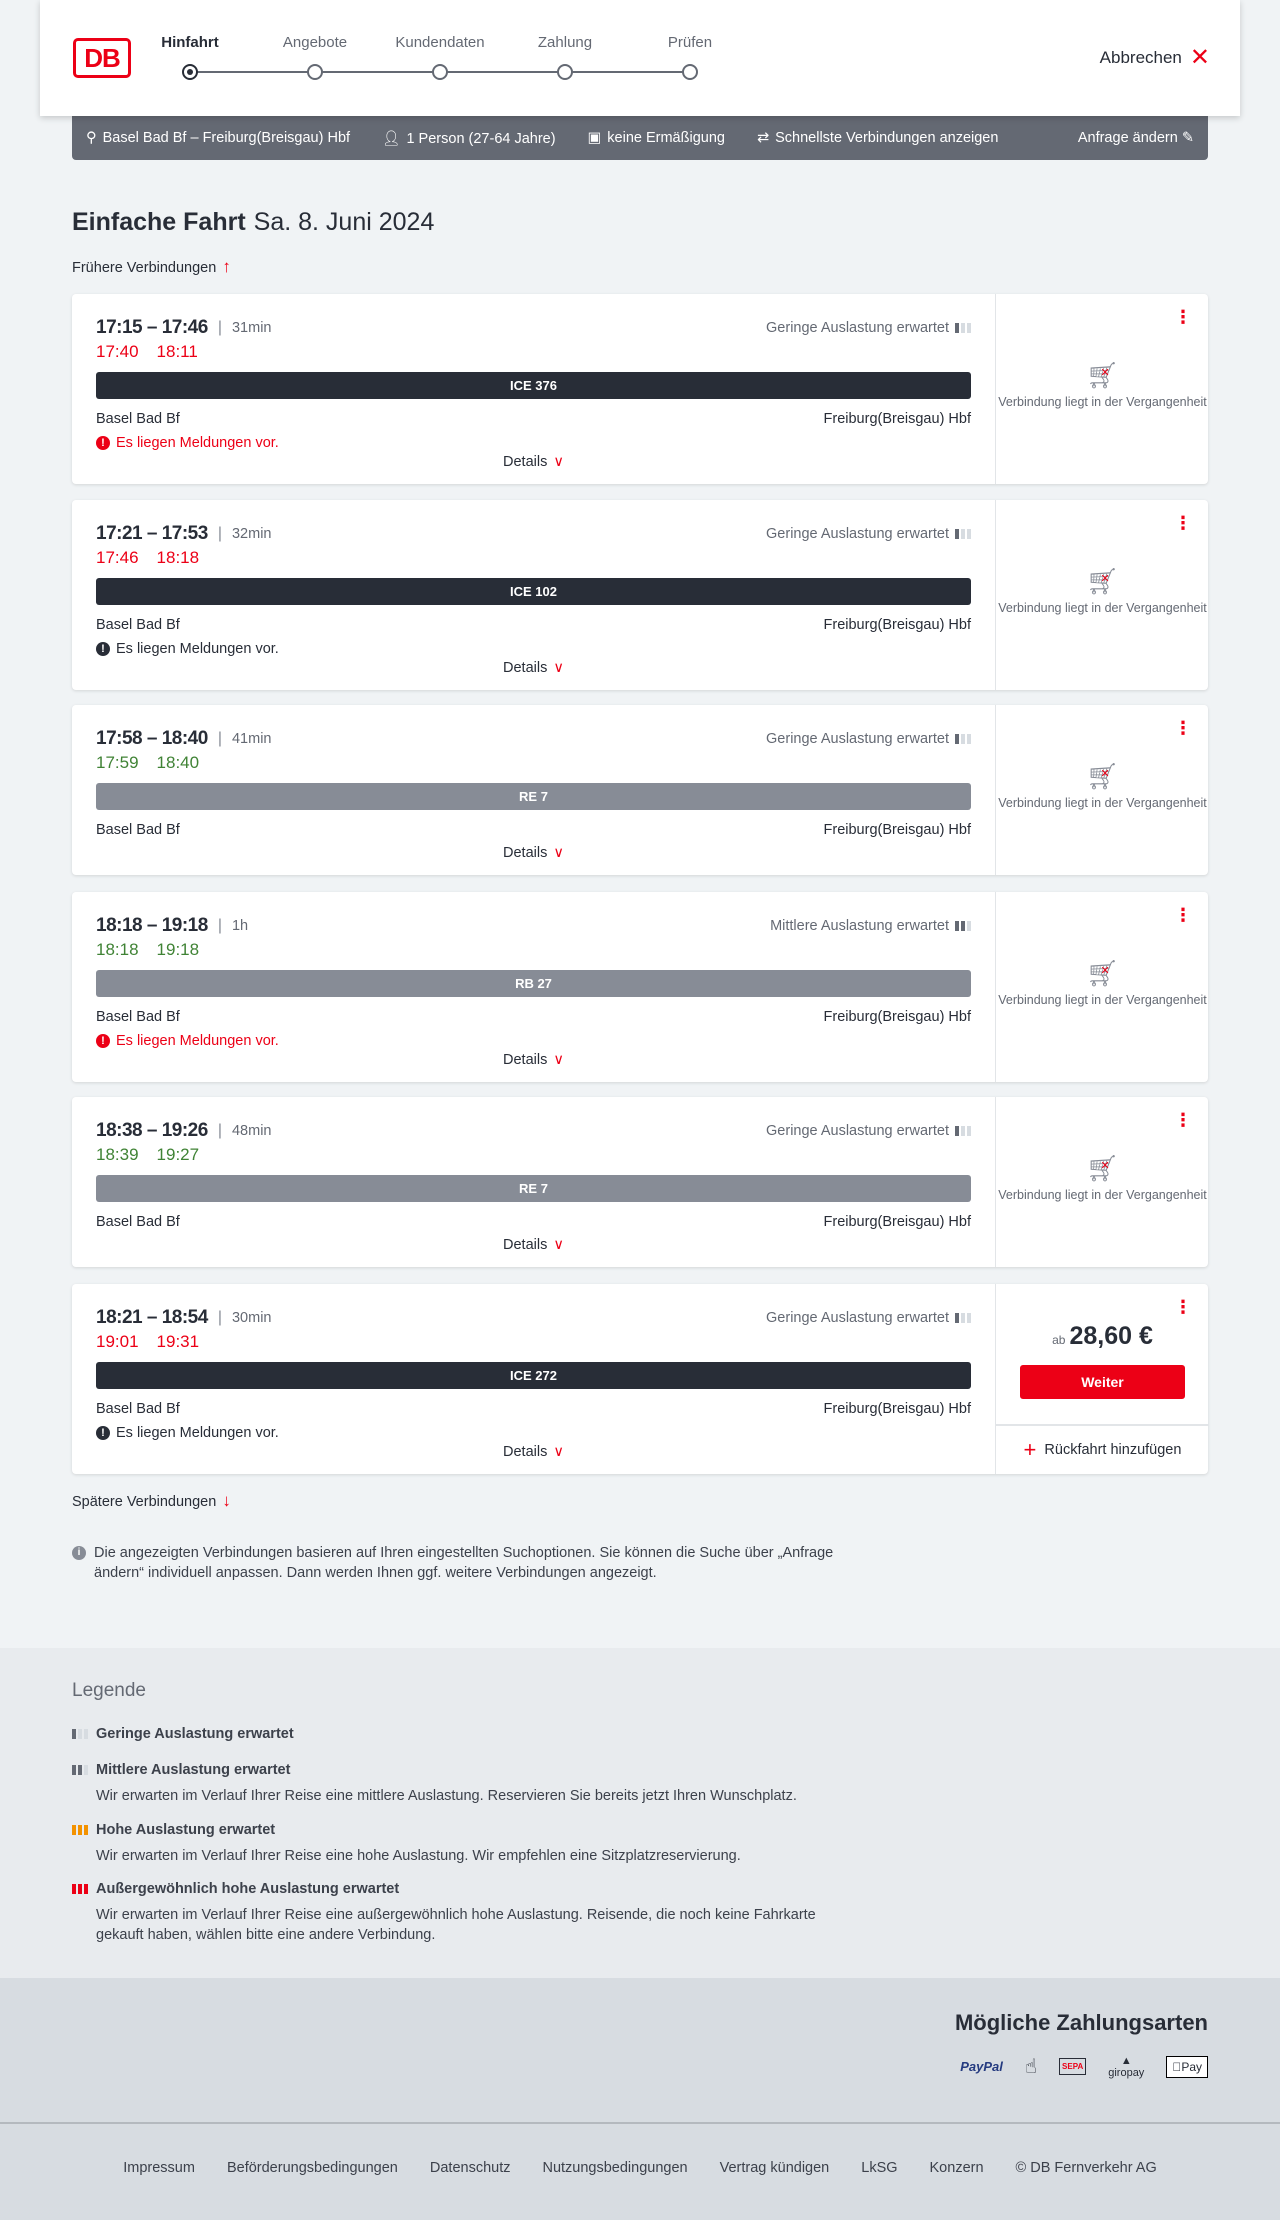  I want to click on step-hinfahrt: Hinfahrt, so click(190, 42).